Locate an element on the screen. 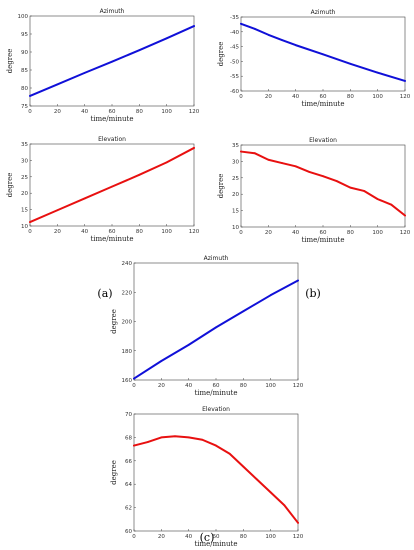 This screenshot has width=414, height=550. chart-5-ytick-label: 220 is located at coordinates (127, 293).